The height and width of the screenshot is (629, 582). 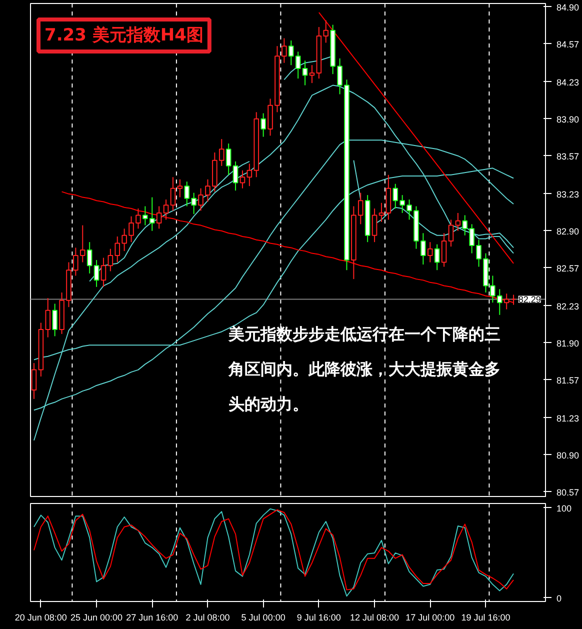 What do you see at coordinates (568, 156) in the screenshot?
I see `y-tick-label: 83.57` at bounding box center [568, 156].